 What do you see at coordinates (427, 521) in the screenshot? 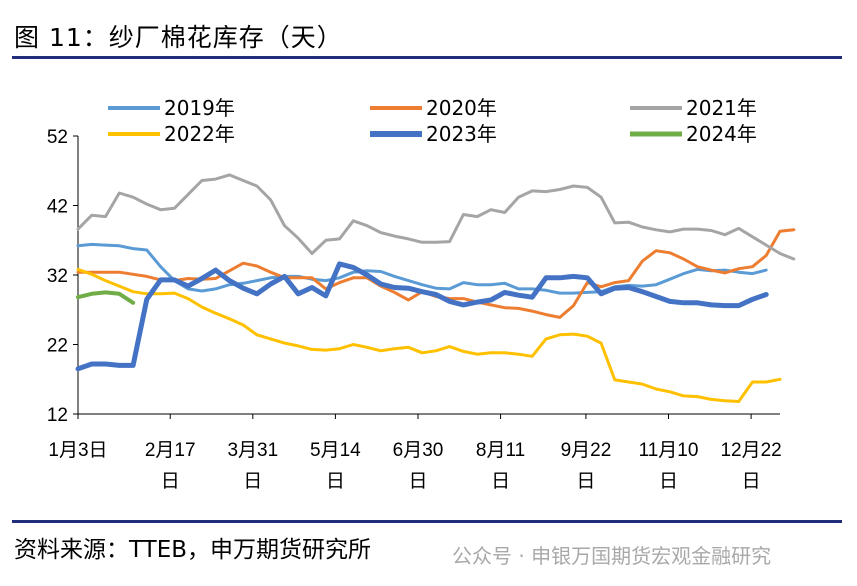
I see `footer-rule` at bounding box center [427, 521].